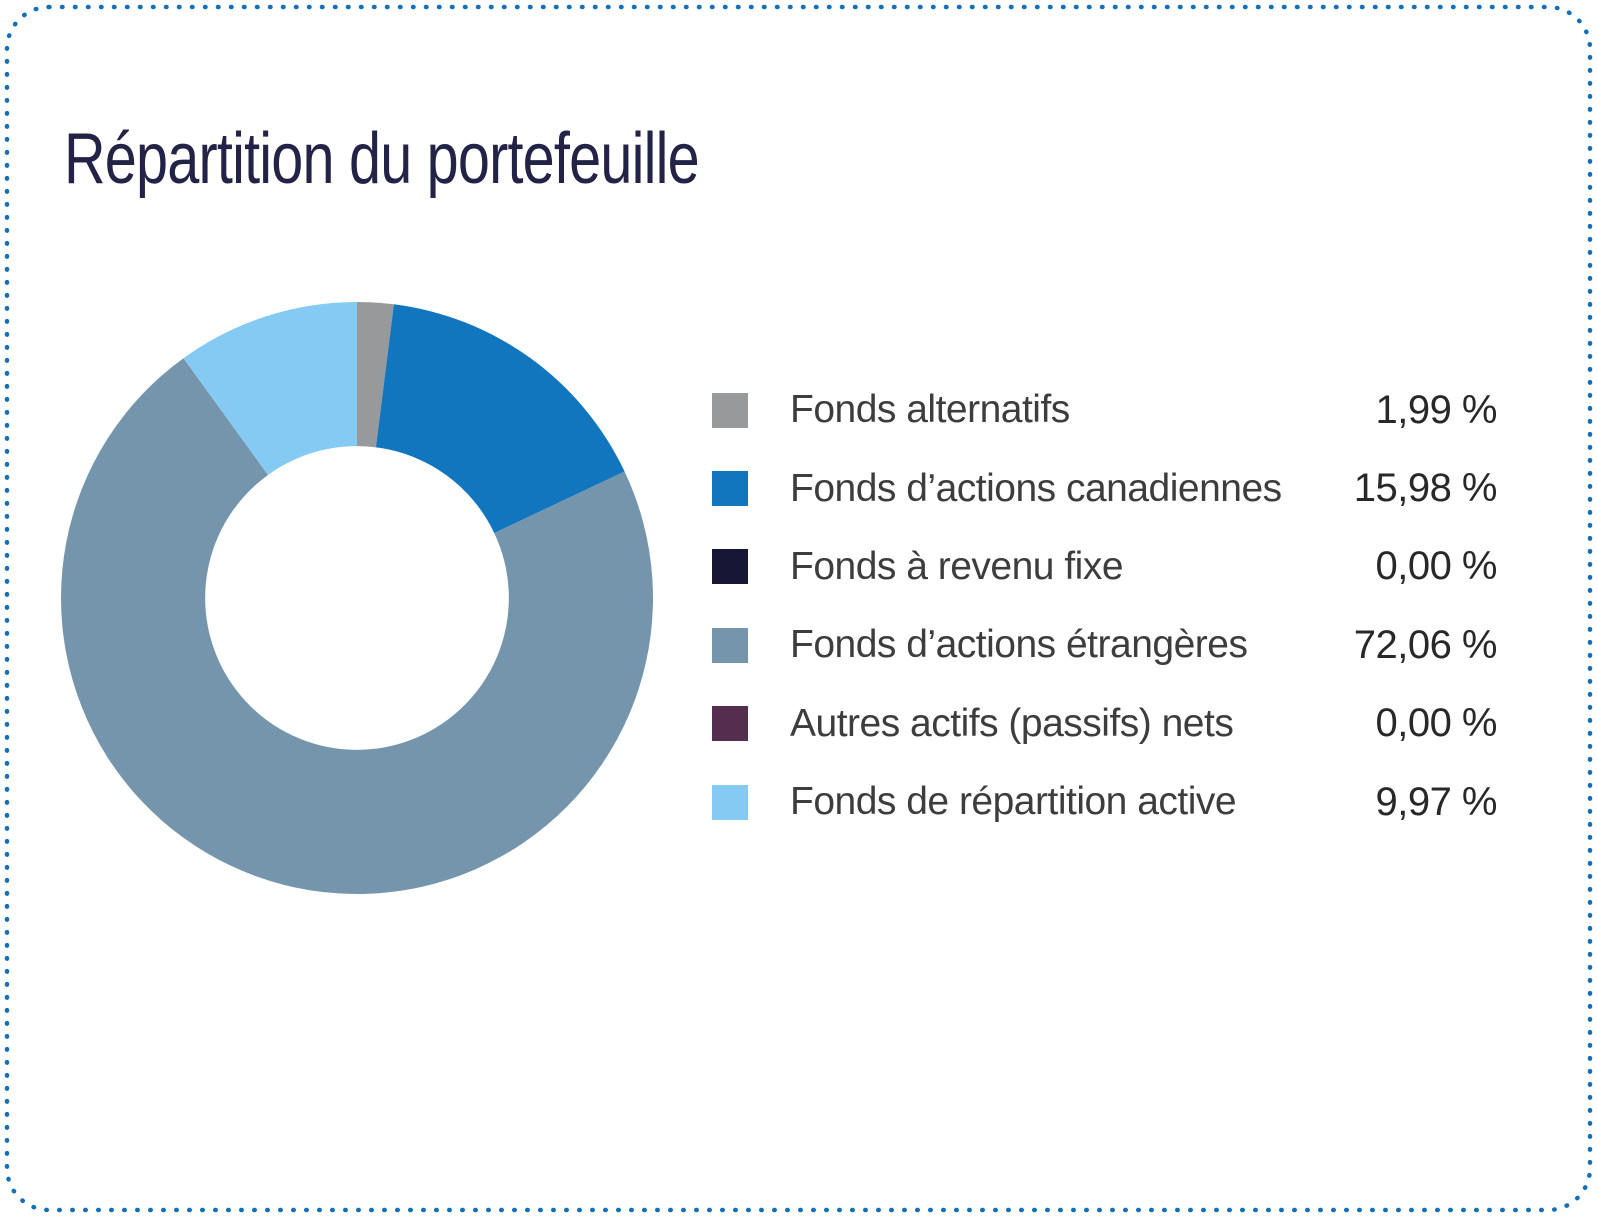 This screenshot has width=1597, height=1217. What do you see at coordinates (1436, 801) in the screenshot?
I see `legend-value: 9,97 %` at bounding box center [1436, 801].